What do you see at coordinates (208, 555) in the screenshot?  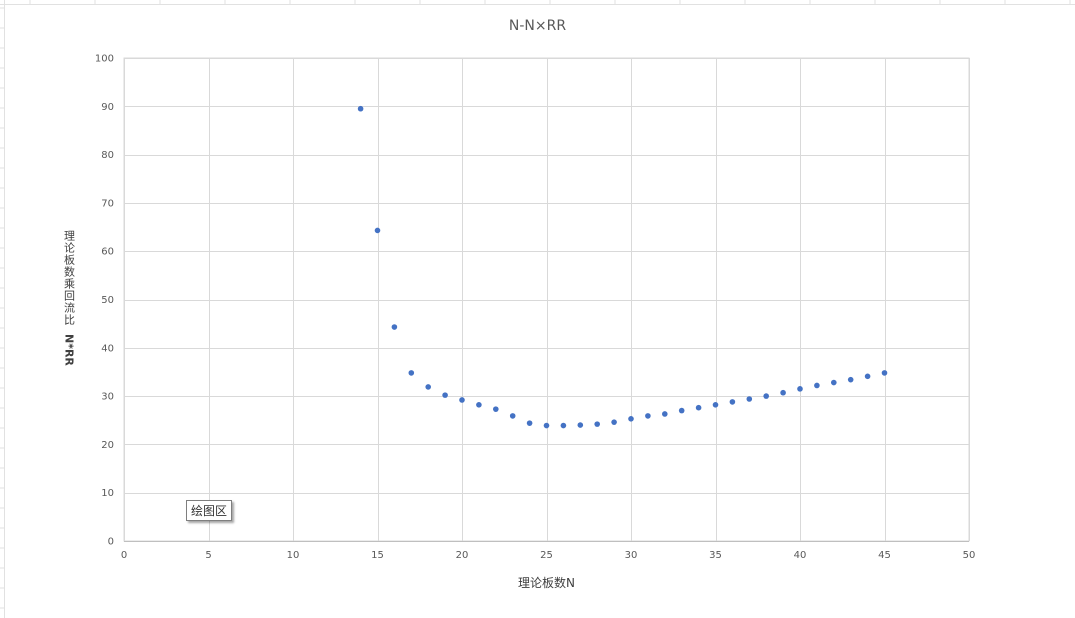 I see `x-tick-label: 5` at bounding box center [208, 555].